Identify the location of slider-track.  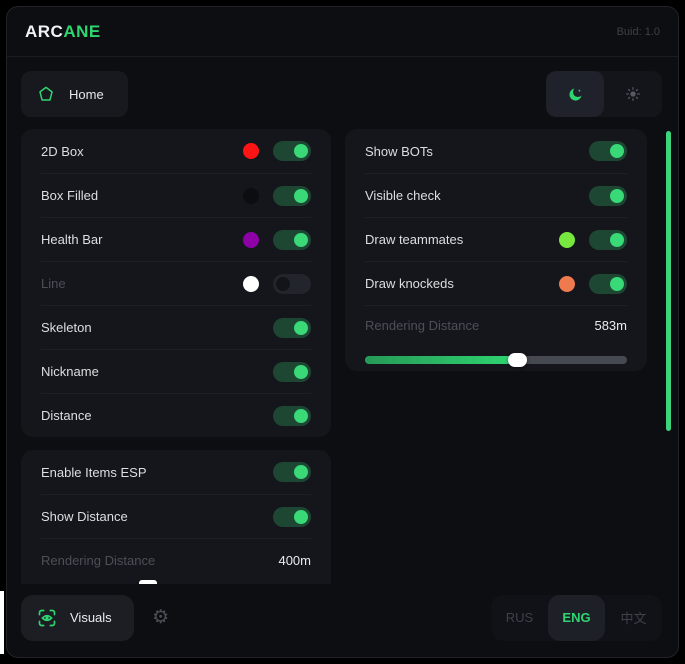
(496, 360).